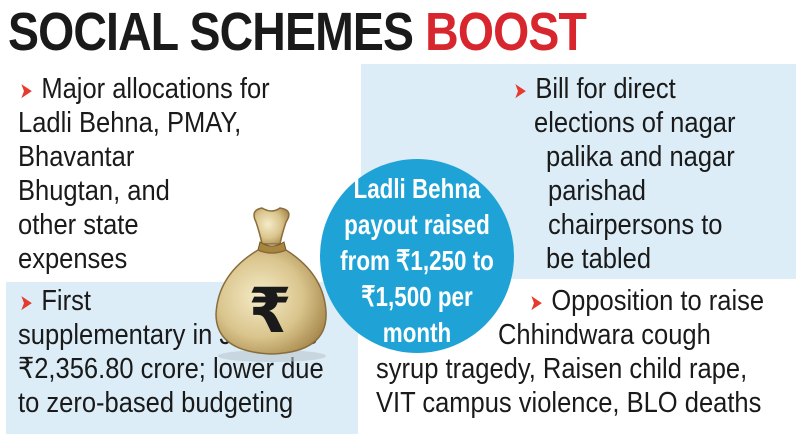 The image size is (800, 442). I want to click on headline-part-1: SOCIAL SCHEMES, so click(217, 32).